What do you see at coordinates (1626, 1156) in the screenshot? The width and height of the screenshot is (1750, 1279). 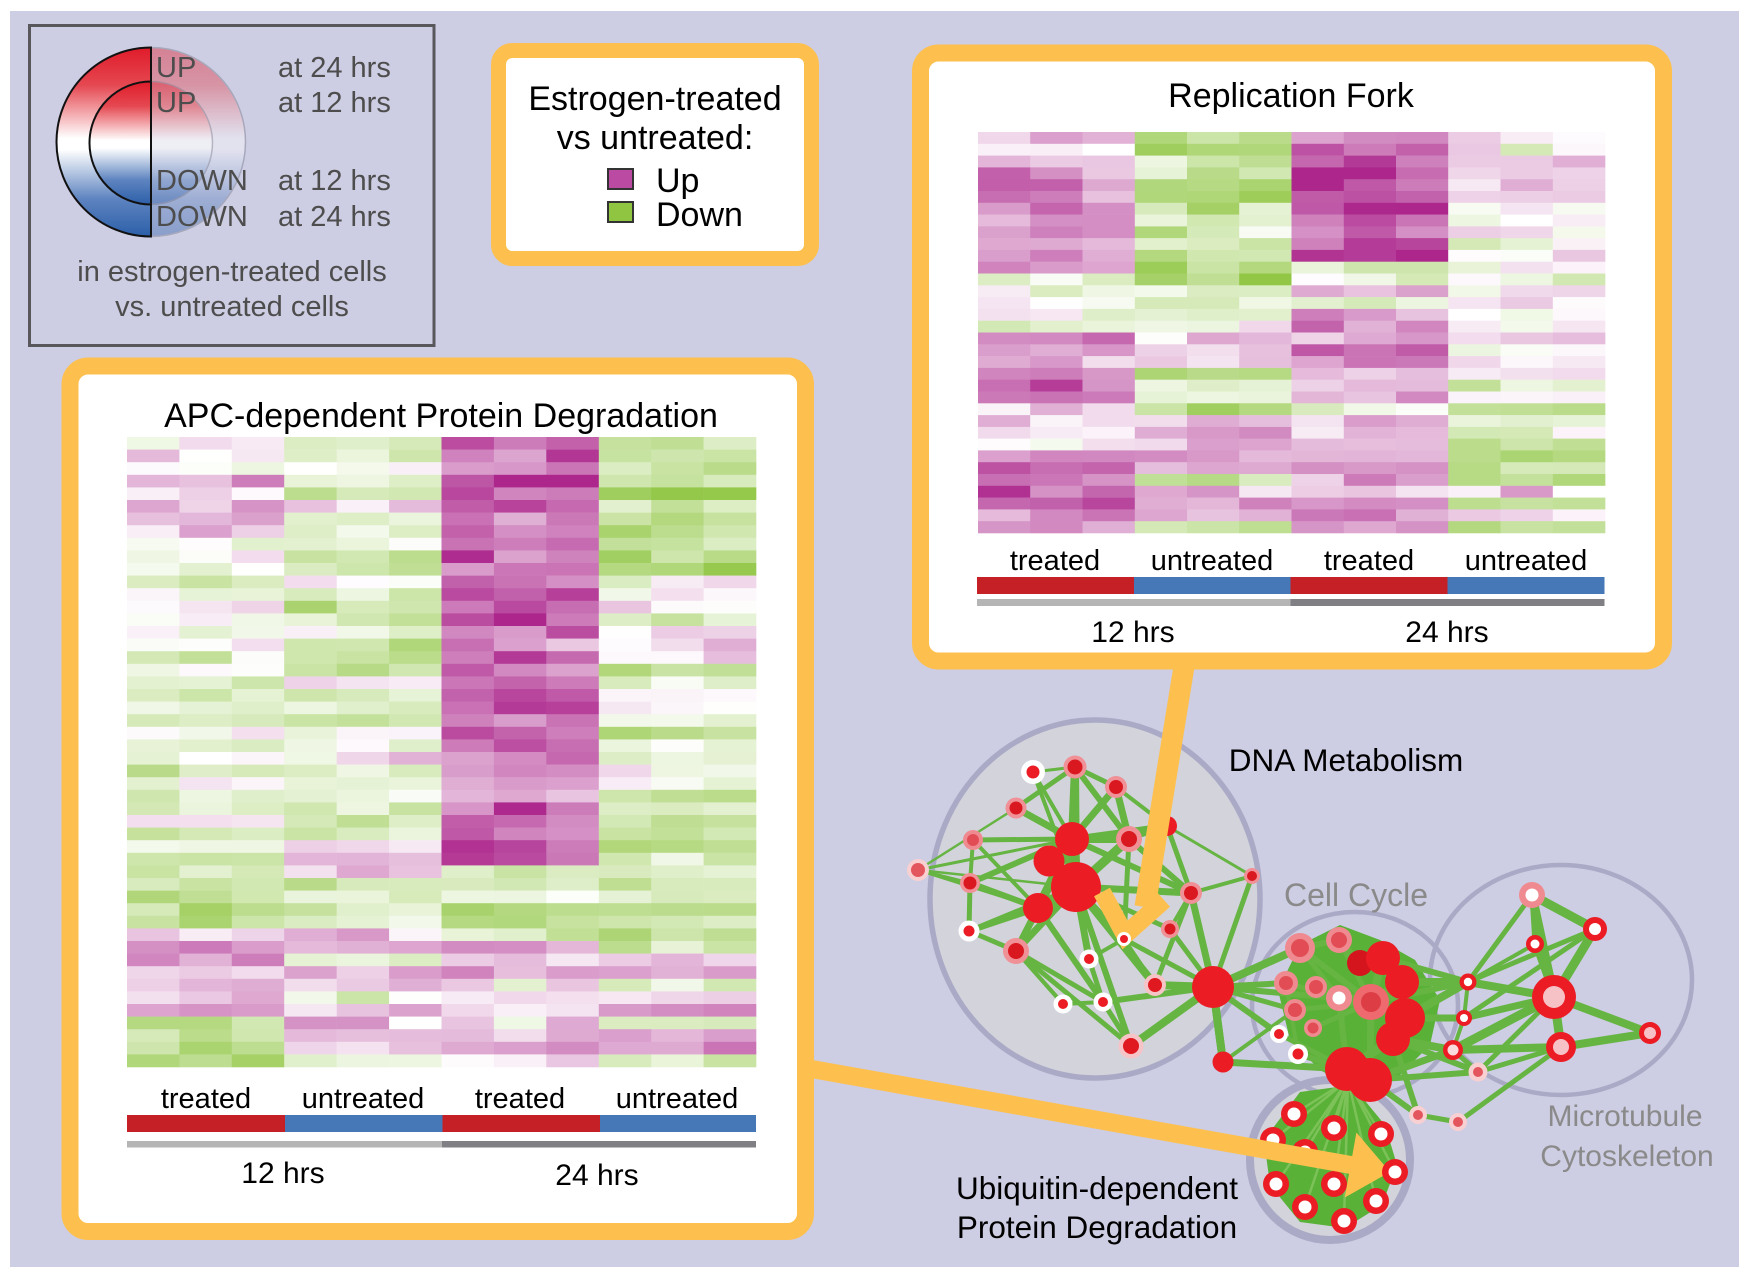 I see `svg-text: Cytoskeleton` at bounding box center [1626, 1156].